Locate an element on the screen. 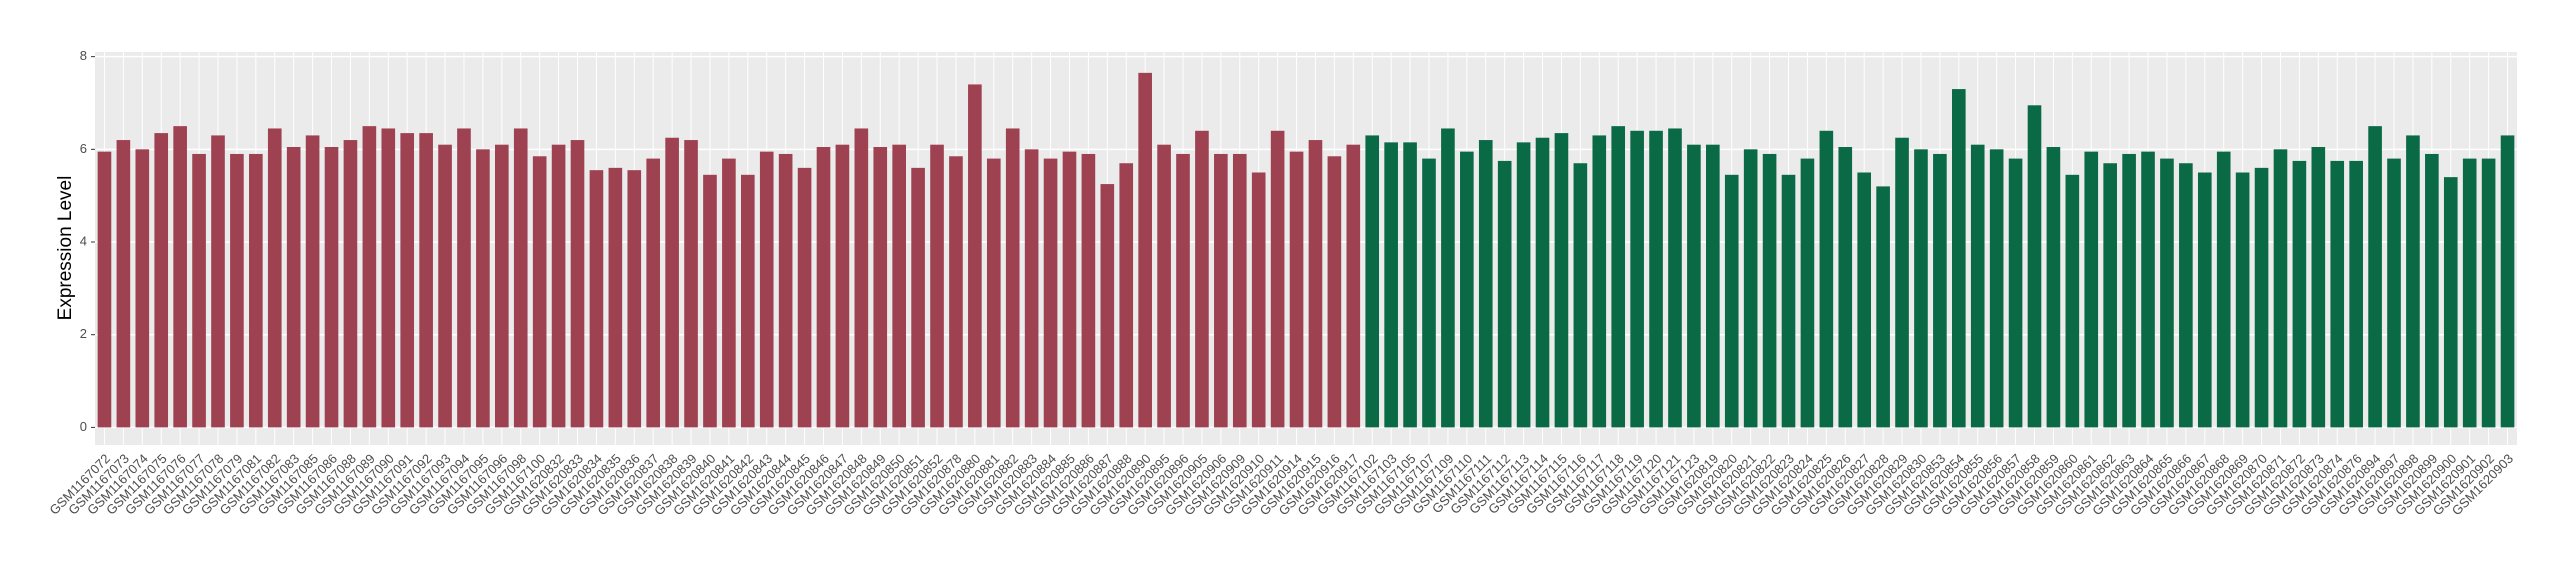  y-axis-label: Expression Level is located at coordinates (65, 248).